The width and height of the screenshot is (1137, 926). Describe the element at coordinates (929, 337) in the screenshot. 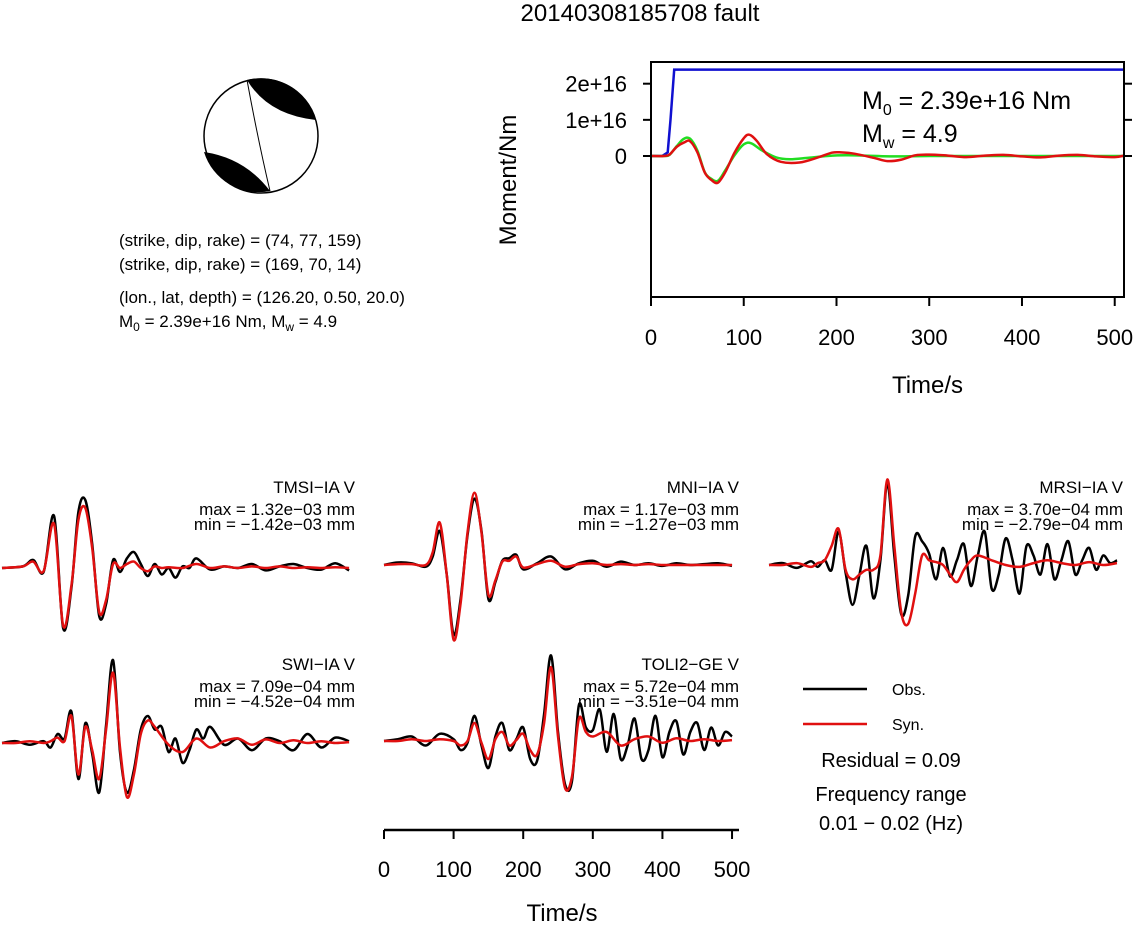

I see `moment-xtick-label: 300` at that location.